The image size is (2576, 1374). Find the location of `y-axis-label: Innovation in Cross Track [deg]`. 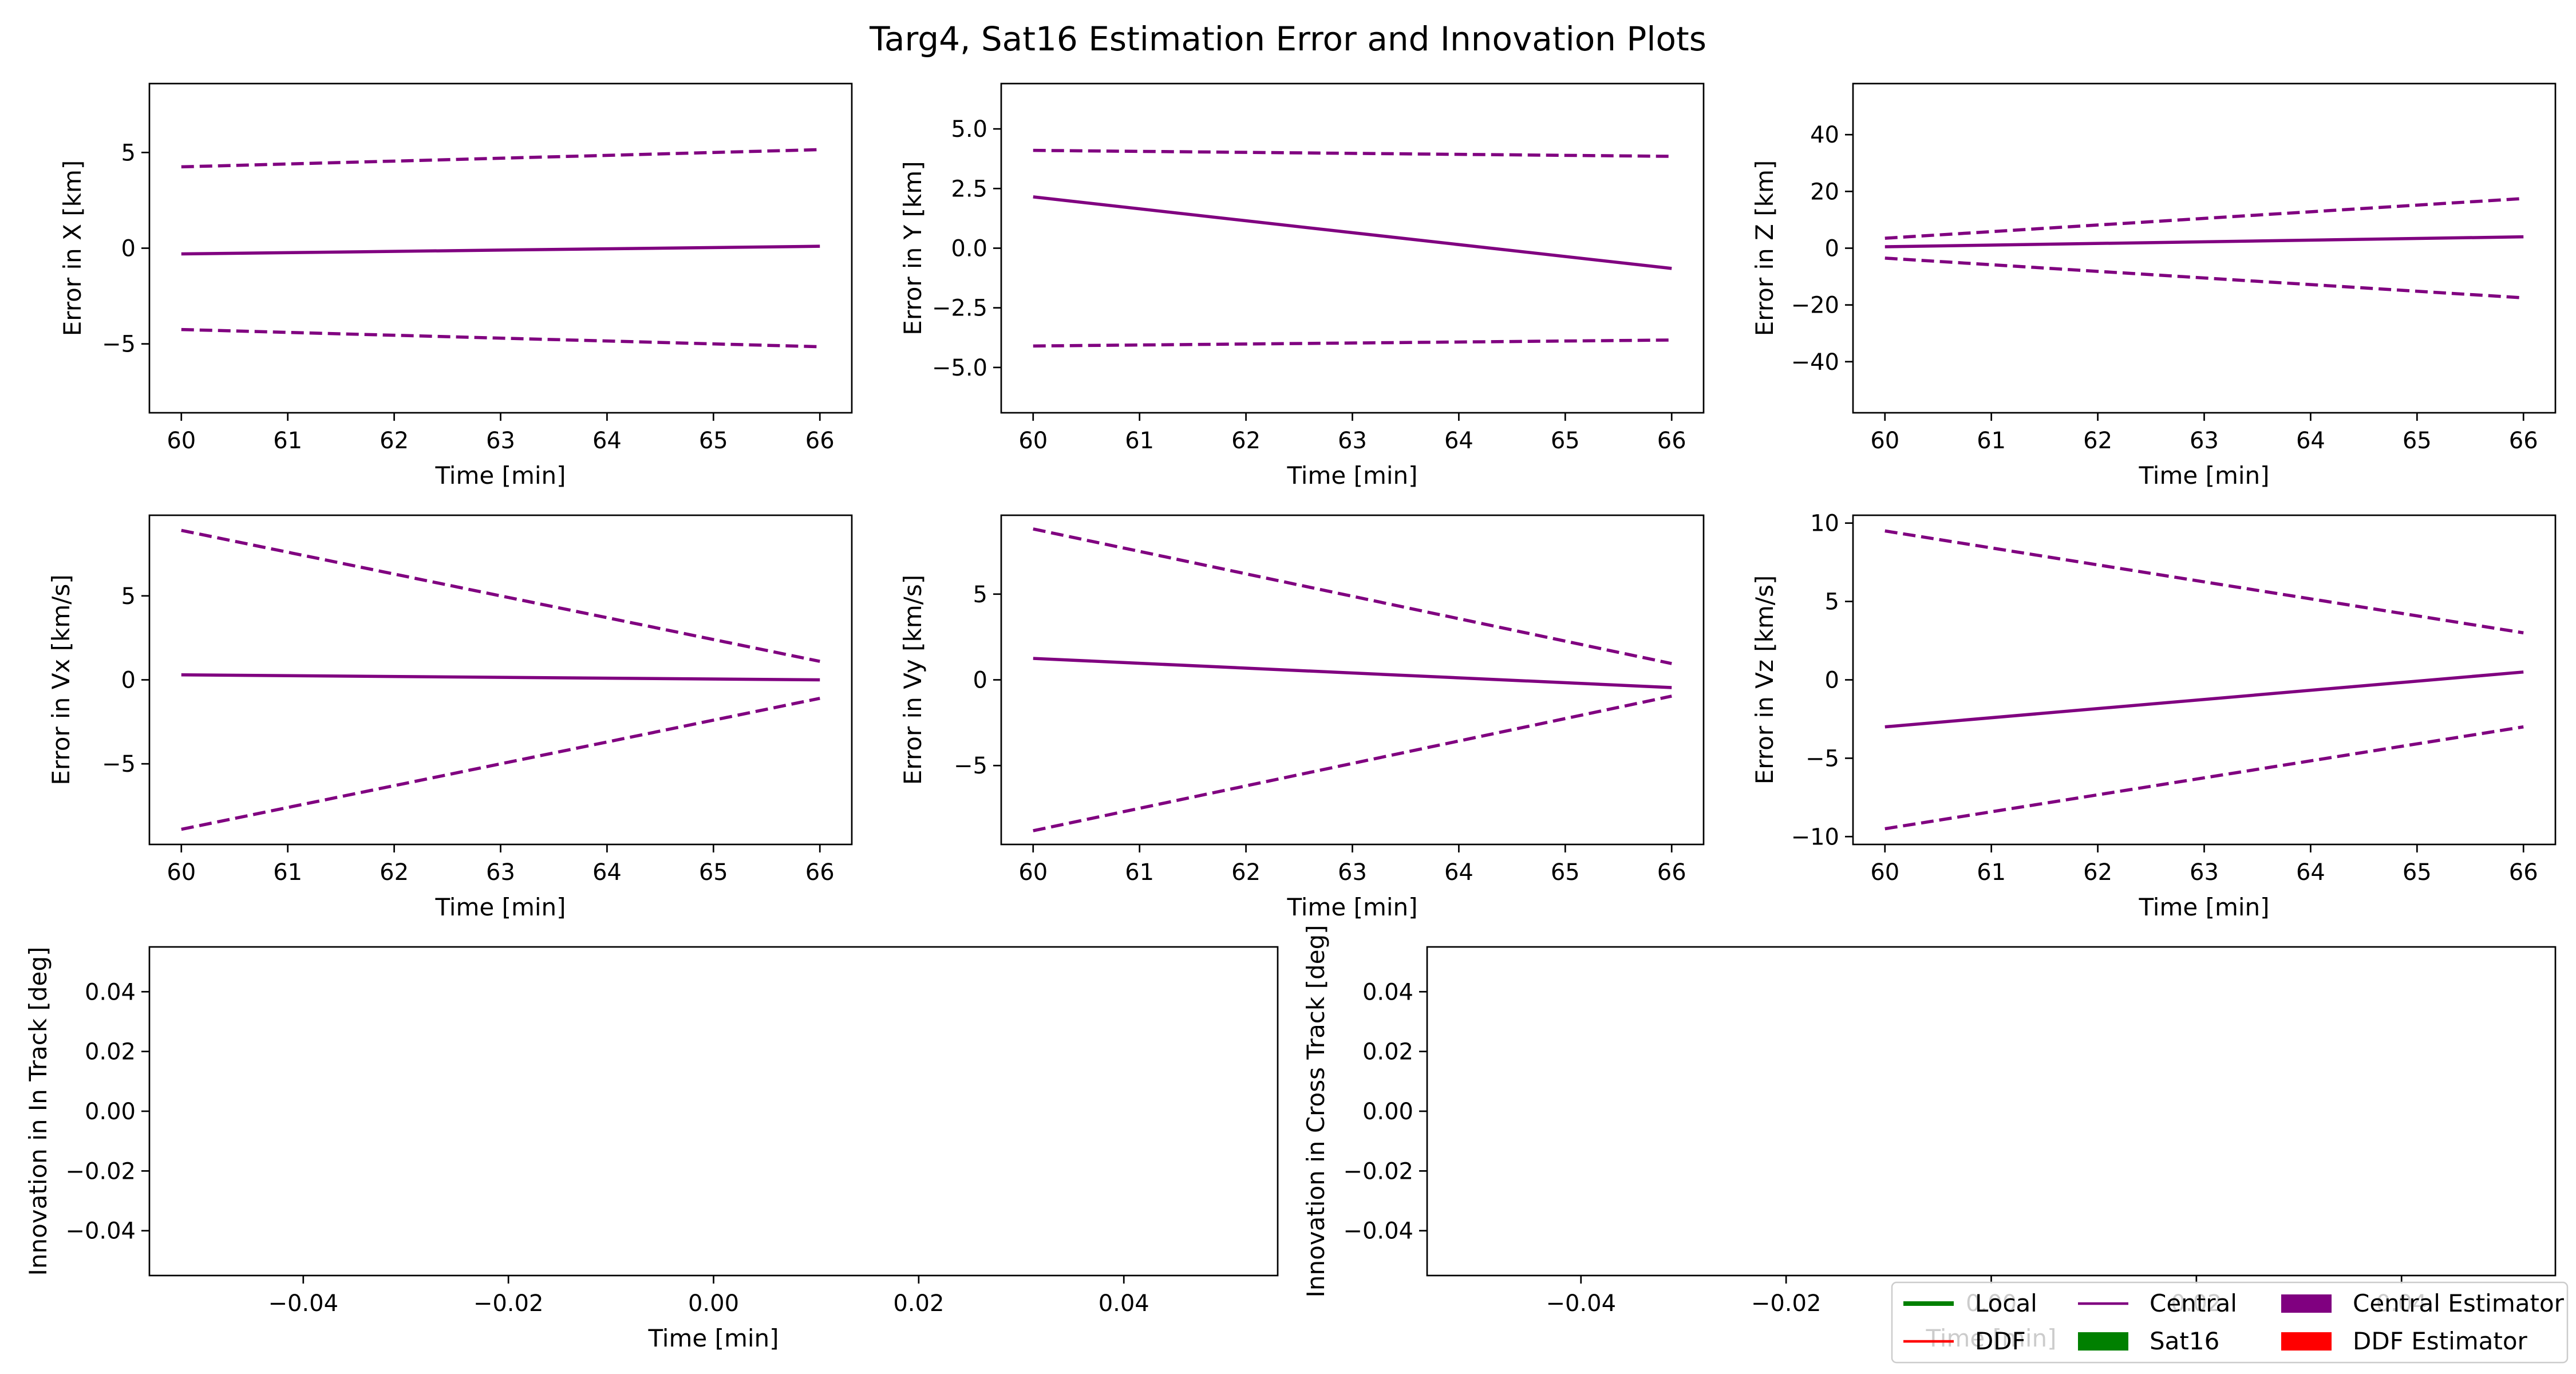

y-axis-label: Innovation in Cross Track [deg] is located at coordinates (1316, 1111).